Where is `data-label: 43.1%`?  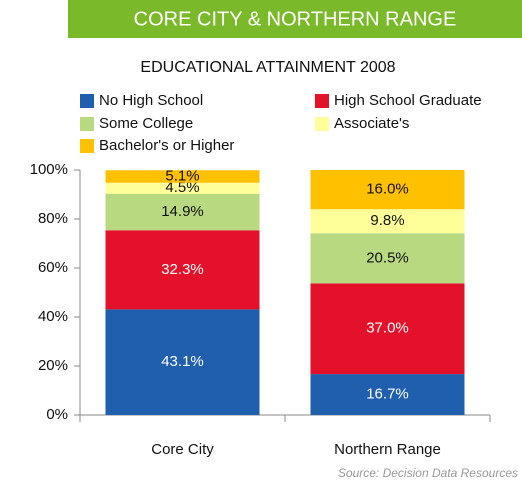 data-label: 43.1% is located at coordinates (182, 361).